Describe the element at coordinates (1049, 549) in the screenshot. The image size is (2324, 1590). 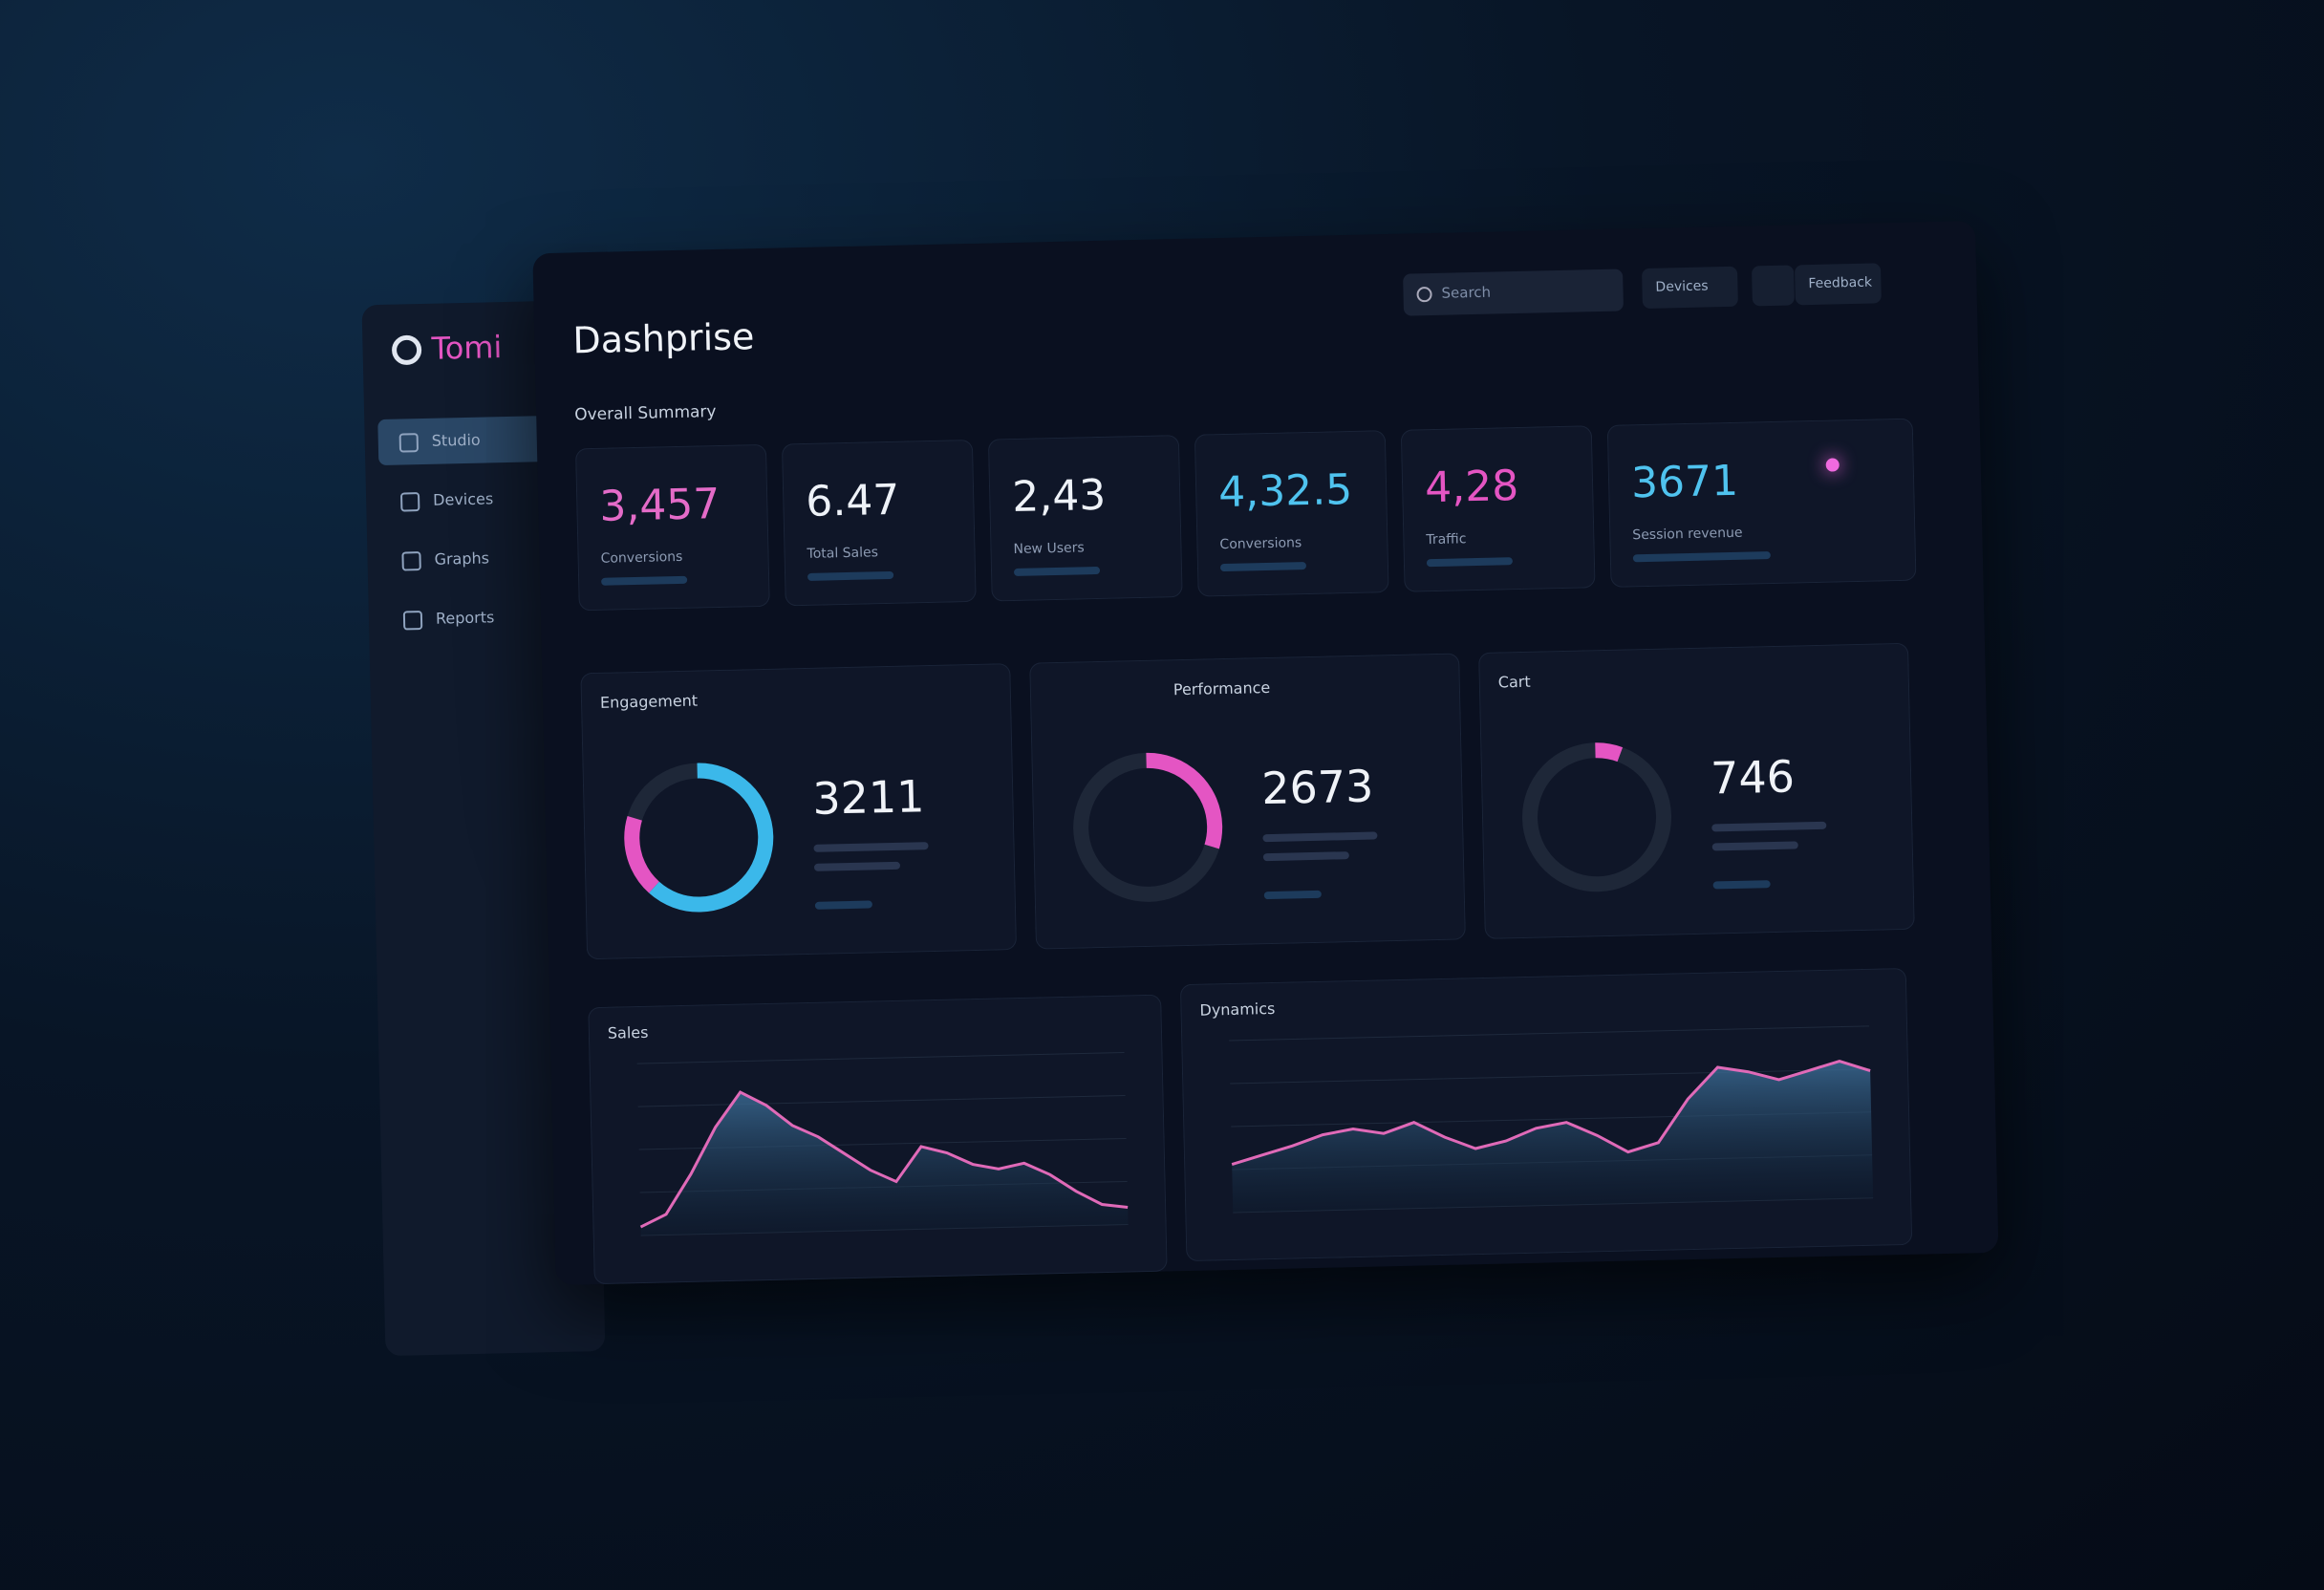
I see `kpi-label: New Users` at that location.